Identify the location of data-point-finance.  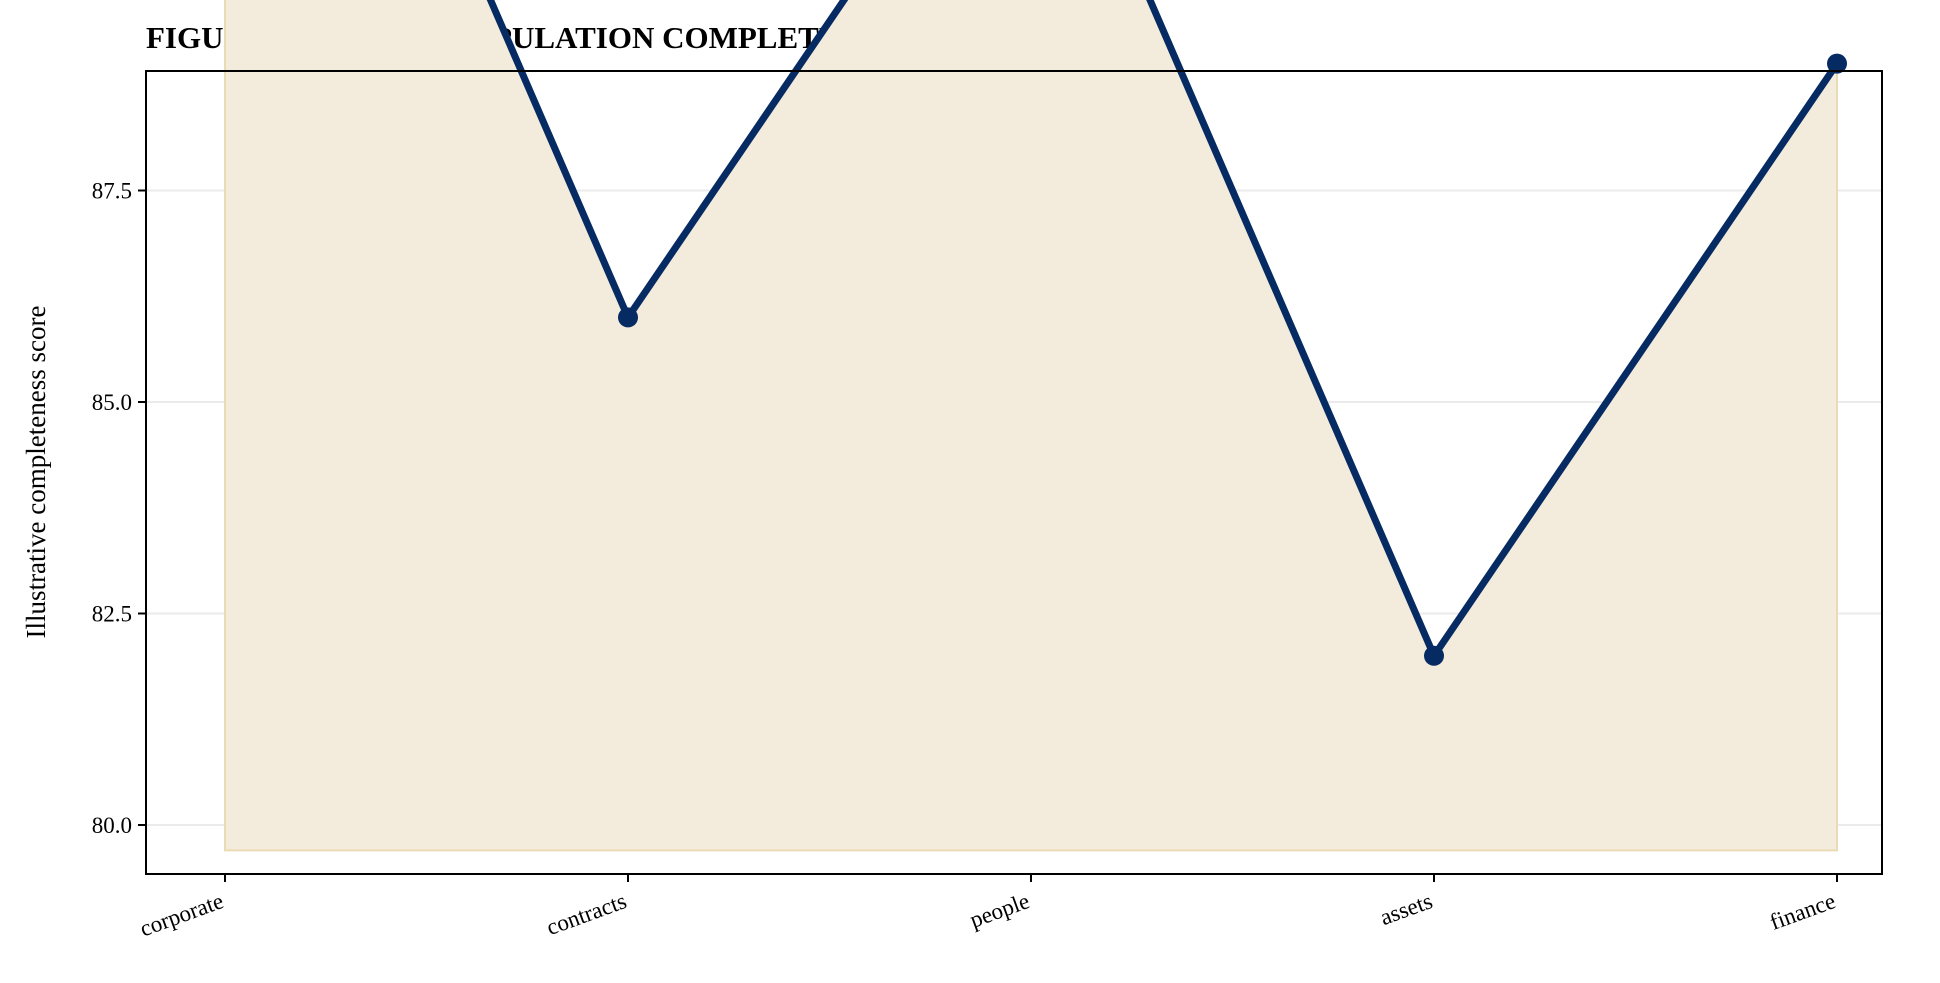
(1837, 63).